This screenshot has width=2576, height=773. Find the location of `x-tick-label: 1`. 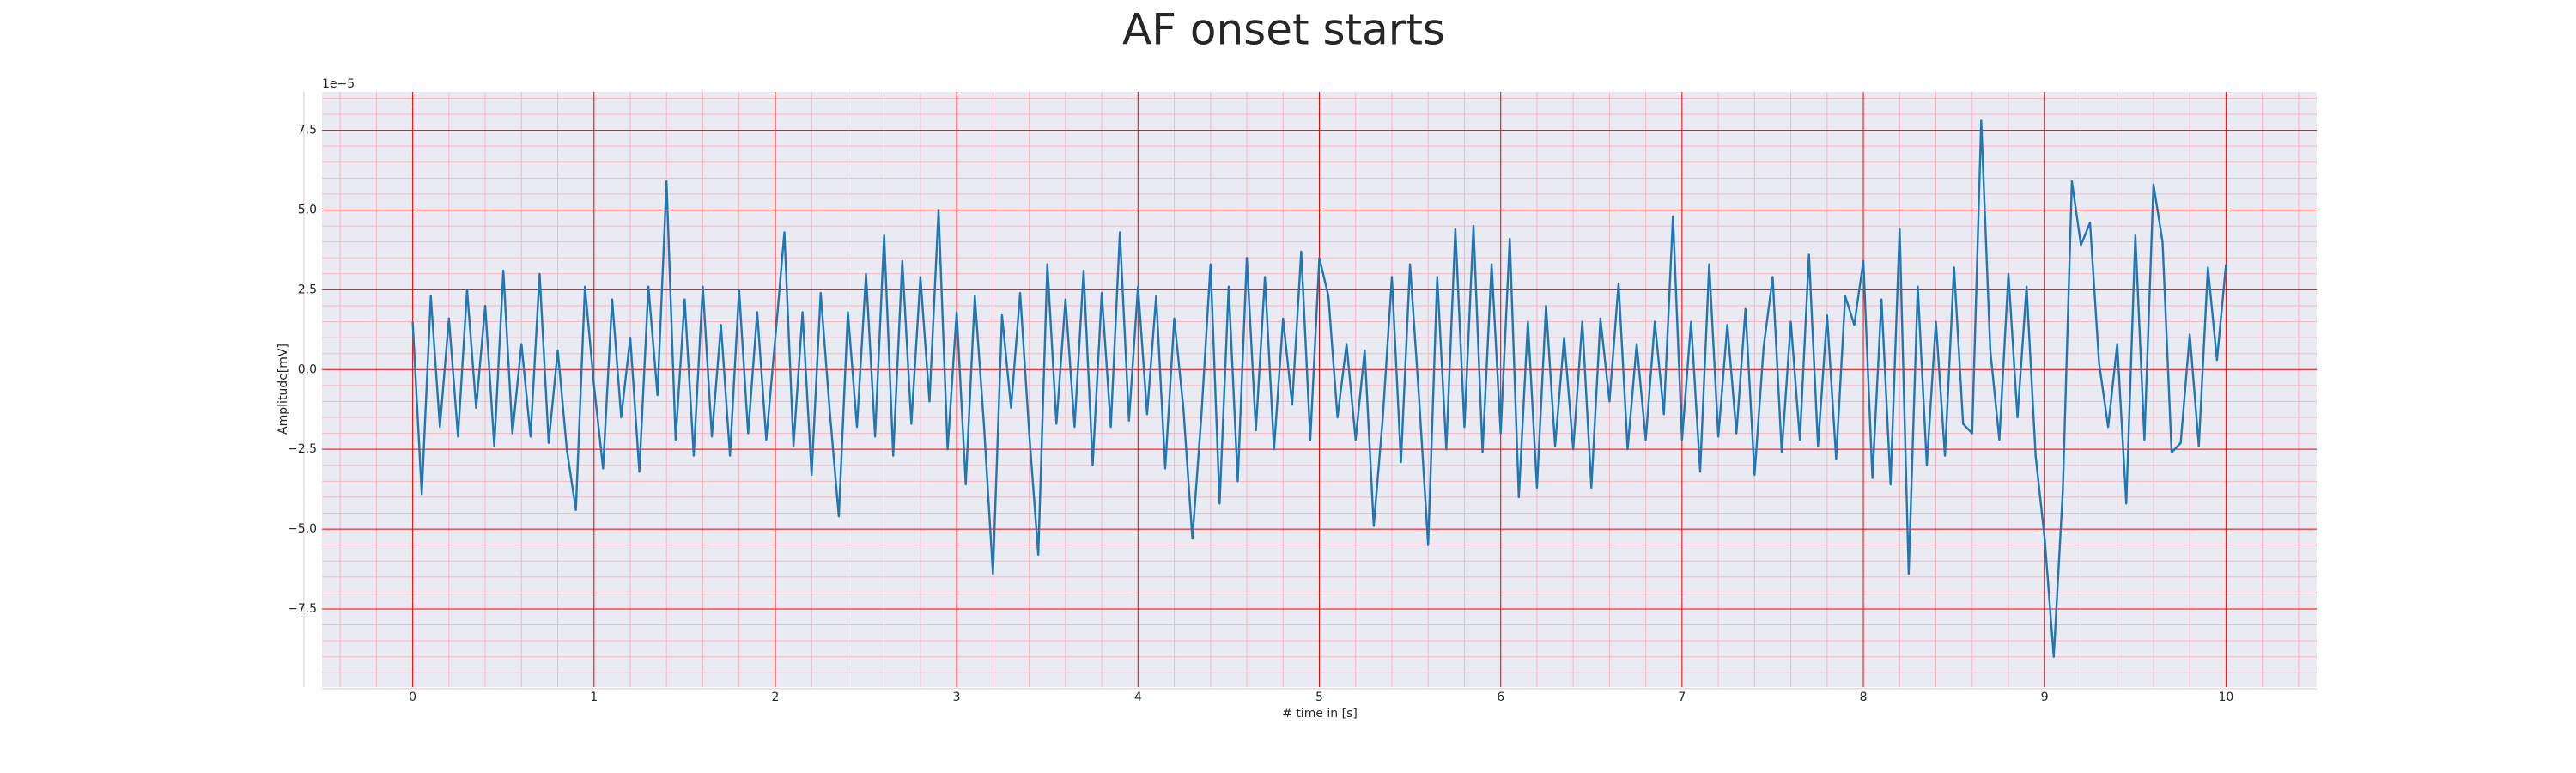

x-tick-label: 1 is located at coordinates (594, 697).